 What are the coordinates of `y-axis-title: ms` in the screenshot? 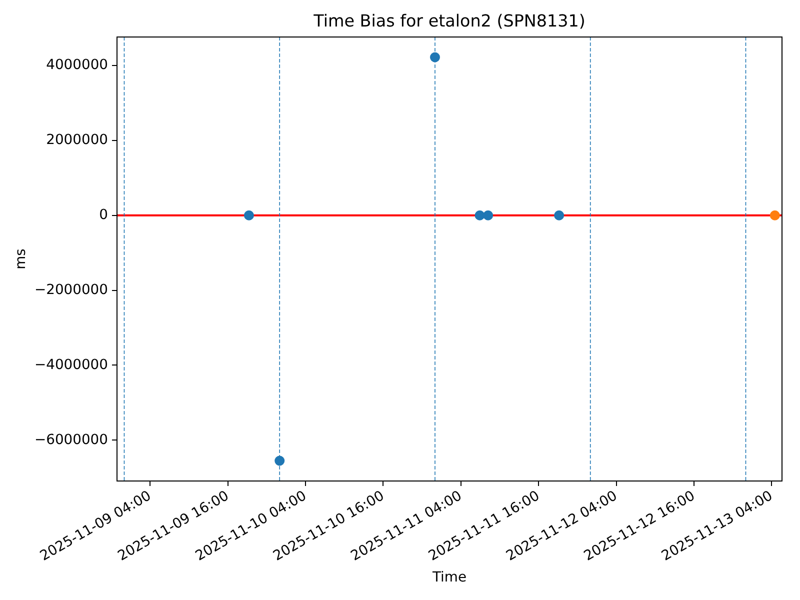 It's located at (20, 259).